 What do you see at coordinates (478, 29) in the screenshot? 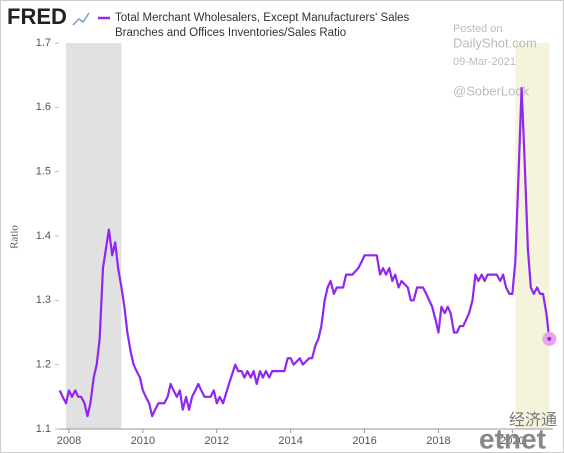
I see `annotation: Posted on` at bounding box center [478, 29].